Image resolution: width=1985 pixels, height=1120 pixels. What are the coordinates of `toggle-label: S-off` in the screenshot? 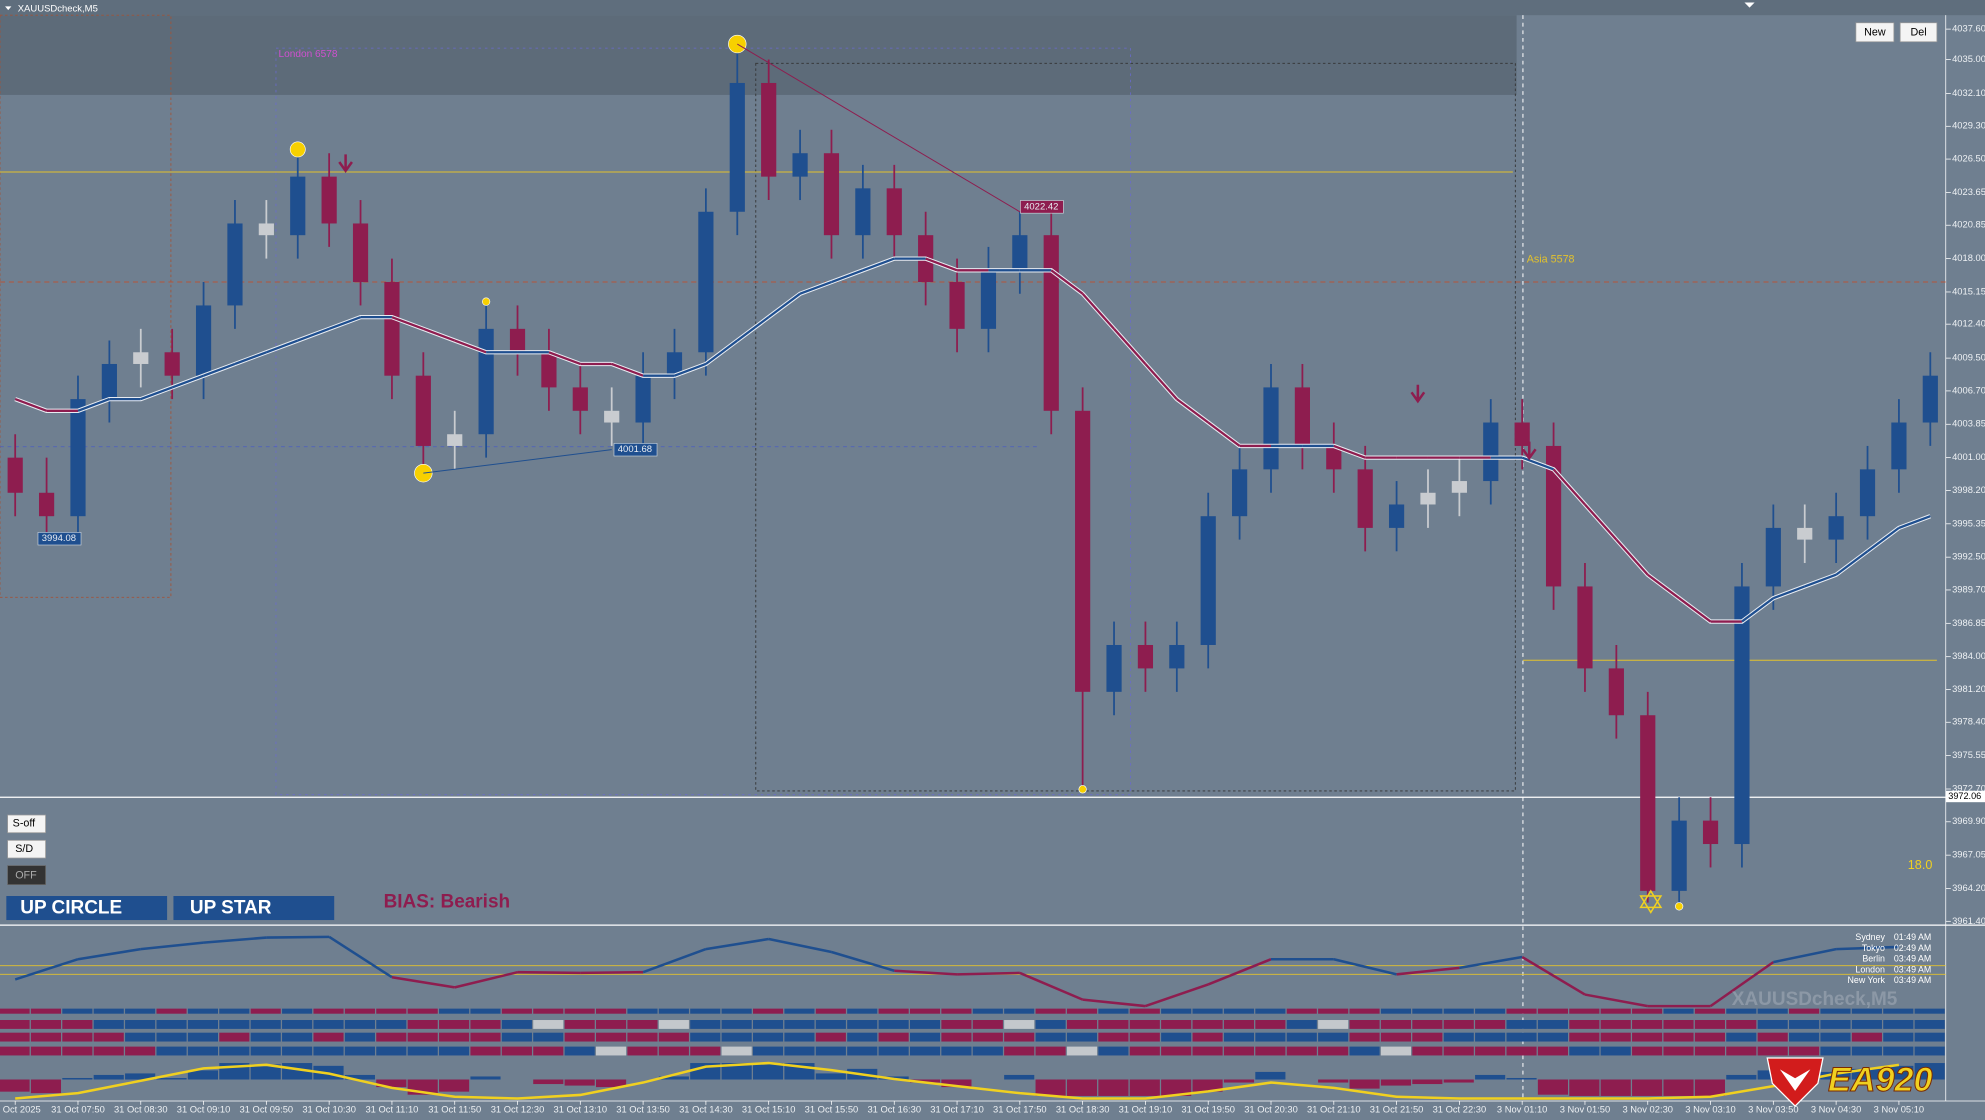 It's located at (24, 824).